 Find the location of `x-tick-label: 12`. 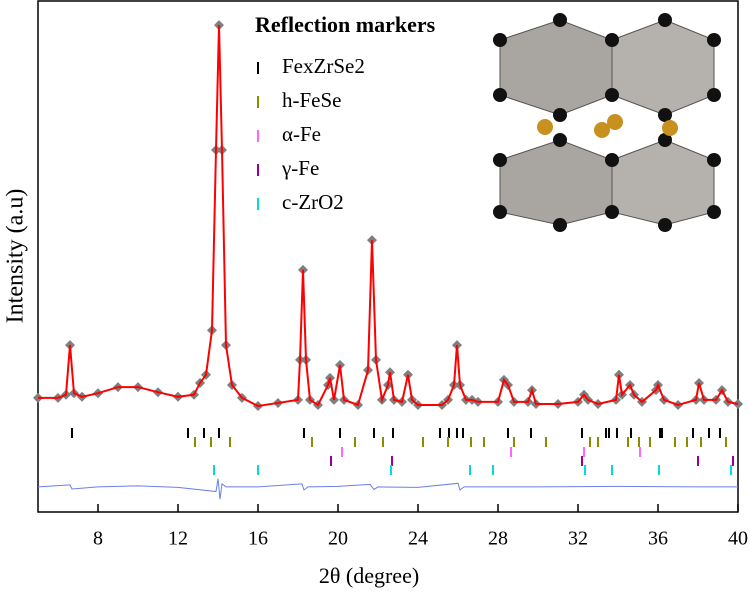

x-tick-label: 12 is located at coordinates (178, 539).